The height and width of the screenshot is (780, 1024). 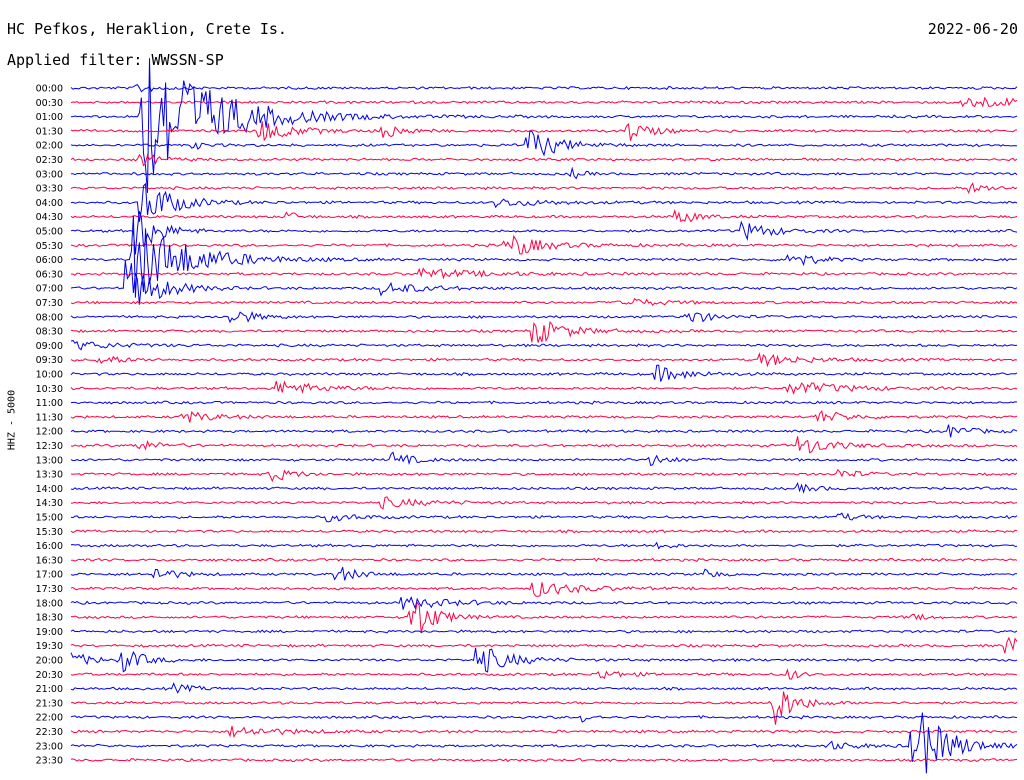 I want to click on row-time-label: 23:30, so click(x=49, y=761).